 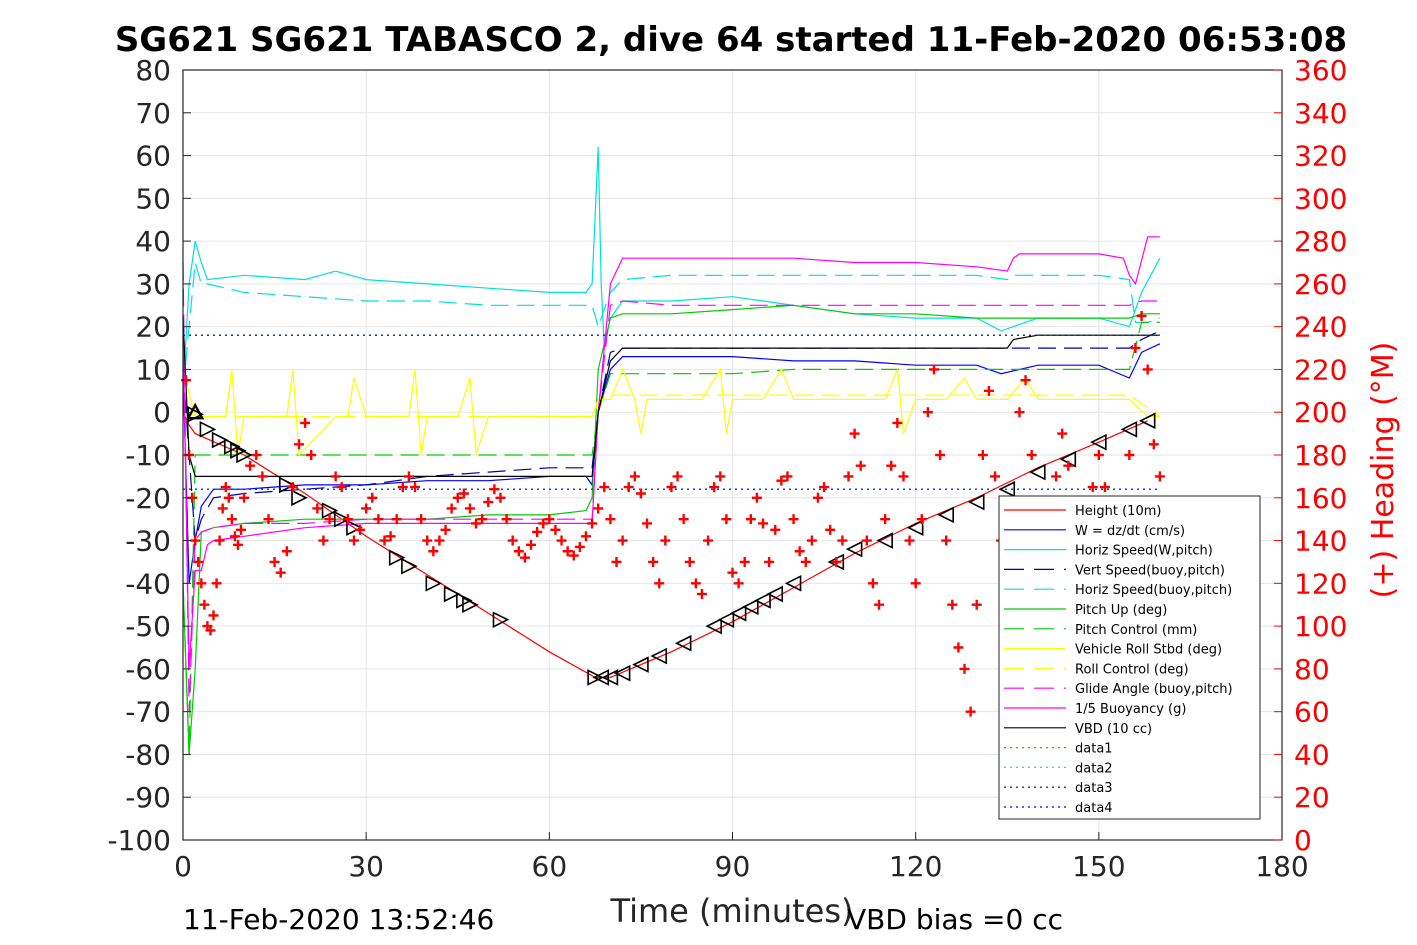 What do you see at coordinates (148, 712) in the screenshot?
I see `y-tick-label: -70` at bounding box center [148, 712].